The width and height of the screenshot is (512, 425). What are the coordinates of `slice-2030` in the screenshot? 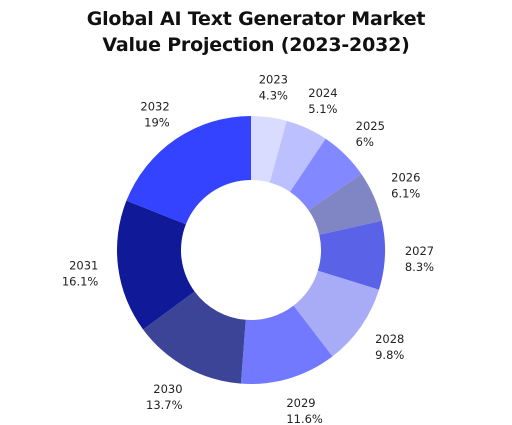 It's located at (194, 337).